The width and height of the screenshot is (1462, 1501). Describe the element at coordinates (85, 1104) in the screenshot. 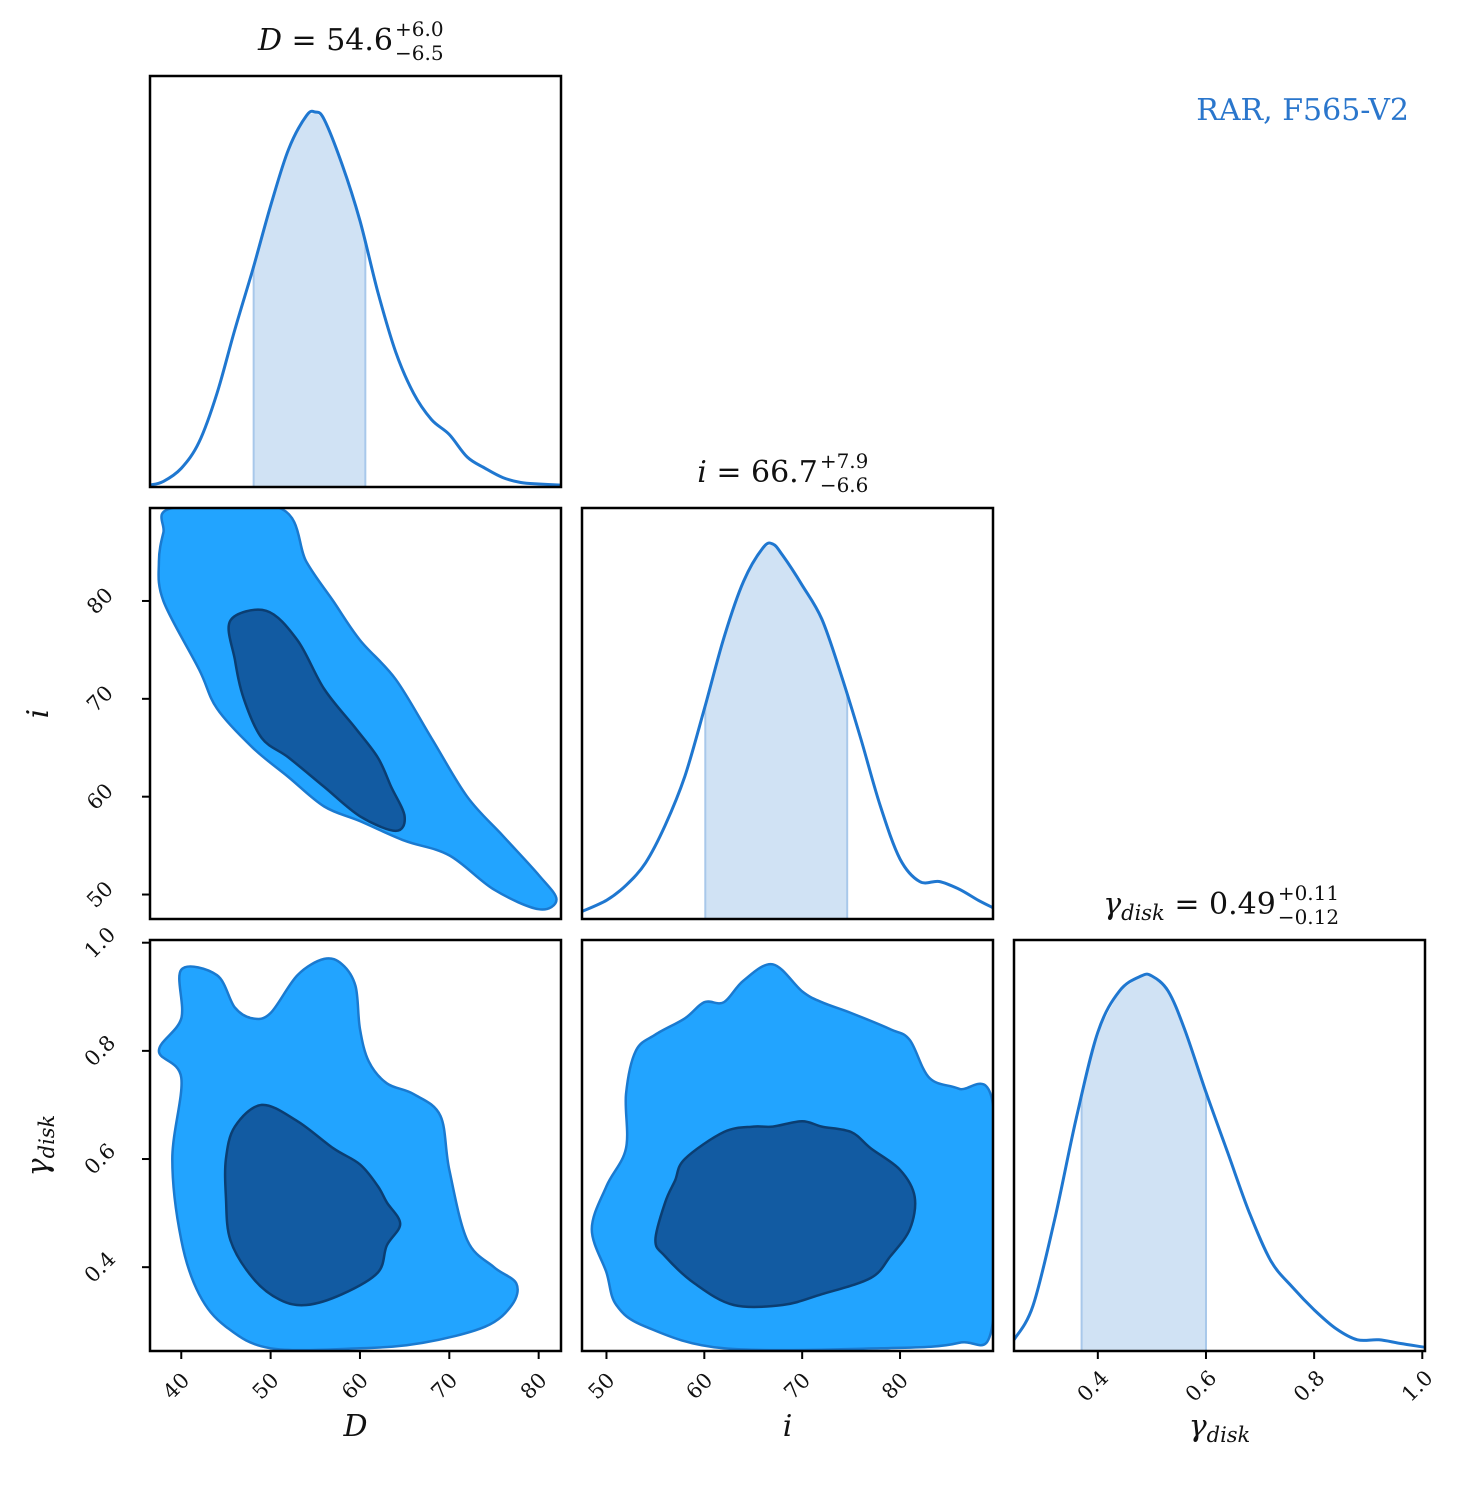

I see `y-axis-2: 0.4 0.6 0.8 1.0 γdisk` at that location.